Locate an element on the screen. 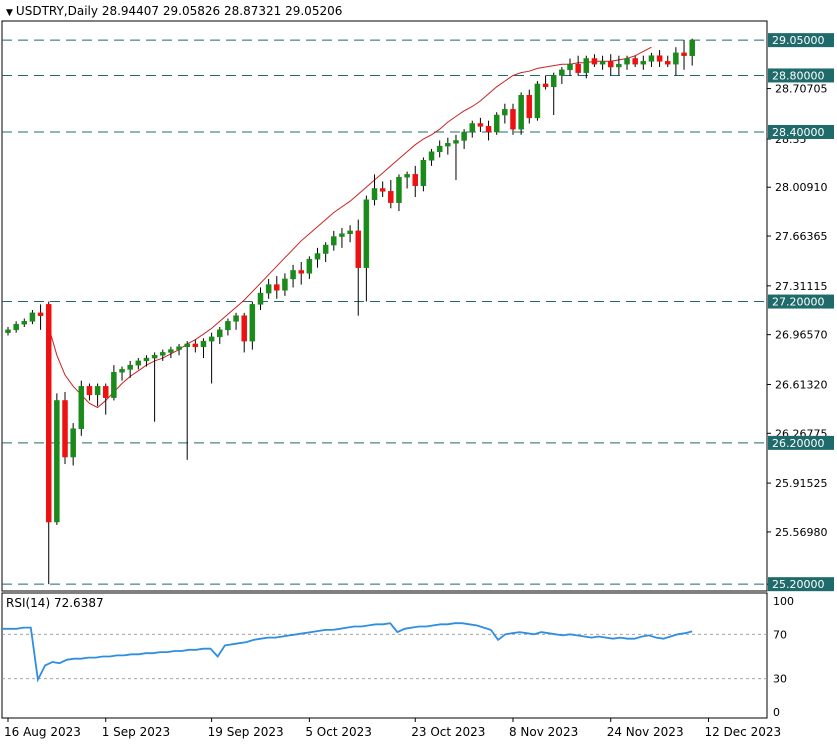 The image size is (837, 744). rsi-value: 72.6387 is located at coordinates (78, 603).